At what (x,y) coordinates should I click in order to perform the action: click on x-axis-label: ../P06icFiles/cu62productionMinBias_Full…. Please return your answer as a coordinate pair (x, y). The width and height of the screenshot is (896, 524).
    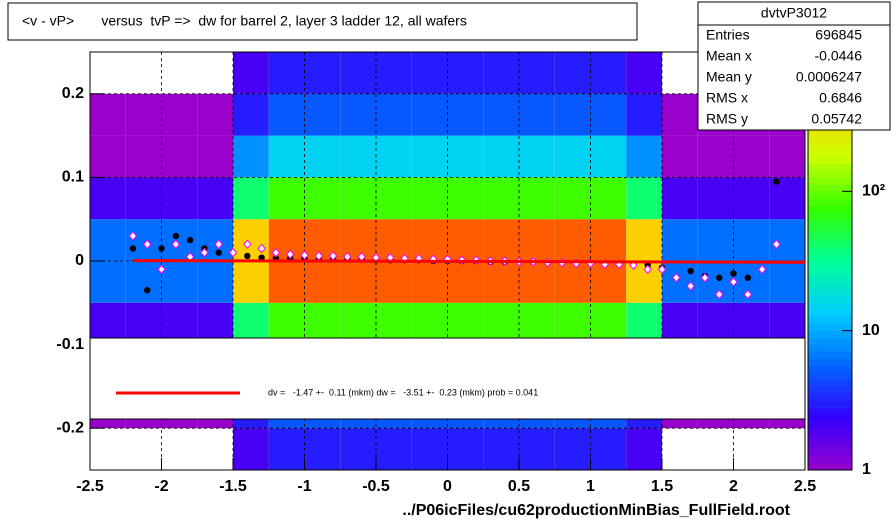
    Looking at the image, I should click on (596, 510).